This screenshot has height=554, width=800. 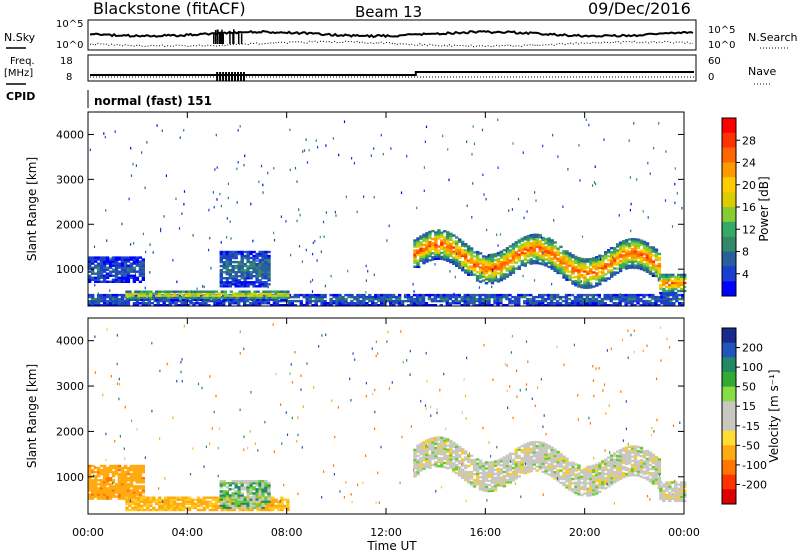 I want to click on colorbar-tick-label: 8, so click(x=745, y=252).